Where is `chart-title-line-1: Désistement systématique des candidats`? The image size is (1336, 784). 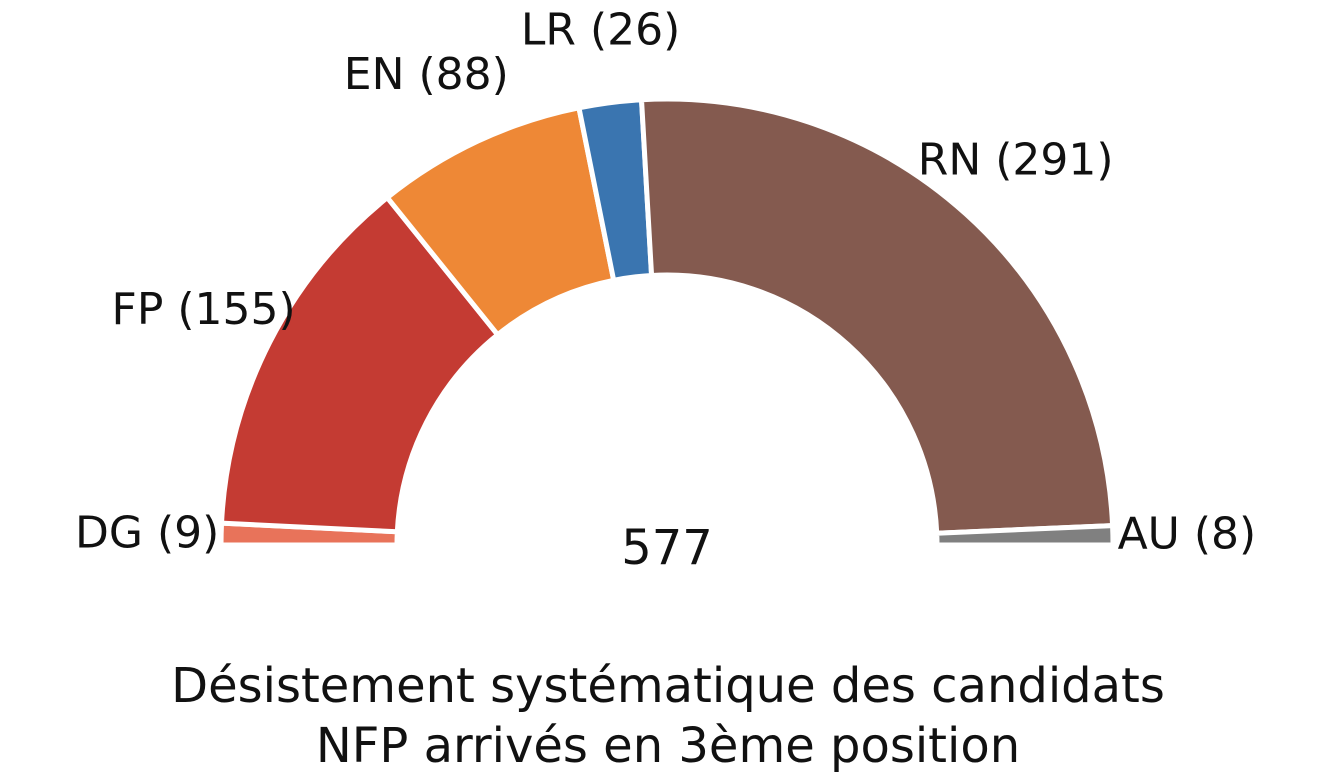 chart-title-line-1: Désistement systématique des candidats is located at coordinates (668, 686).